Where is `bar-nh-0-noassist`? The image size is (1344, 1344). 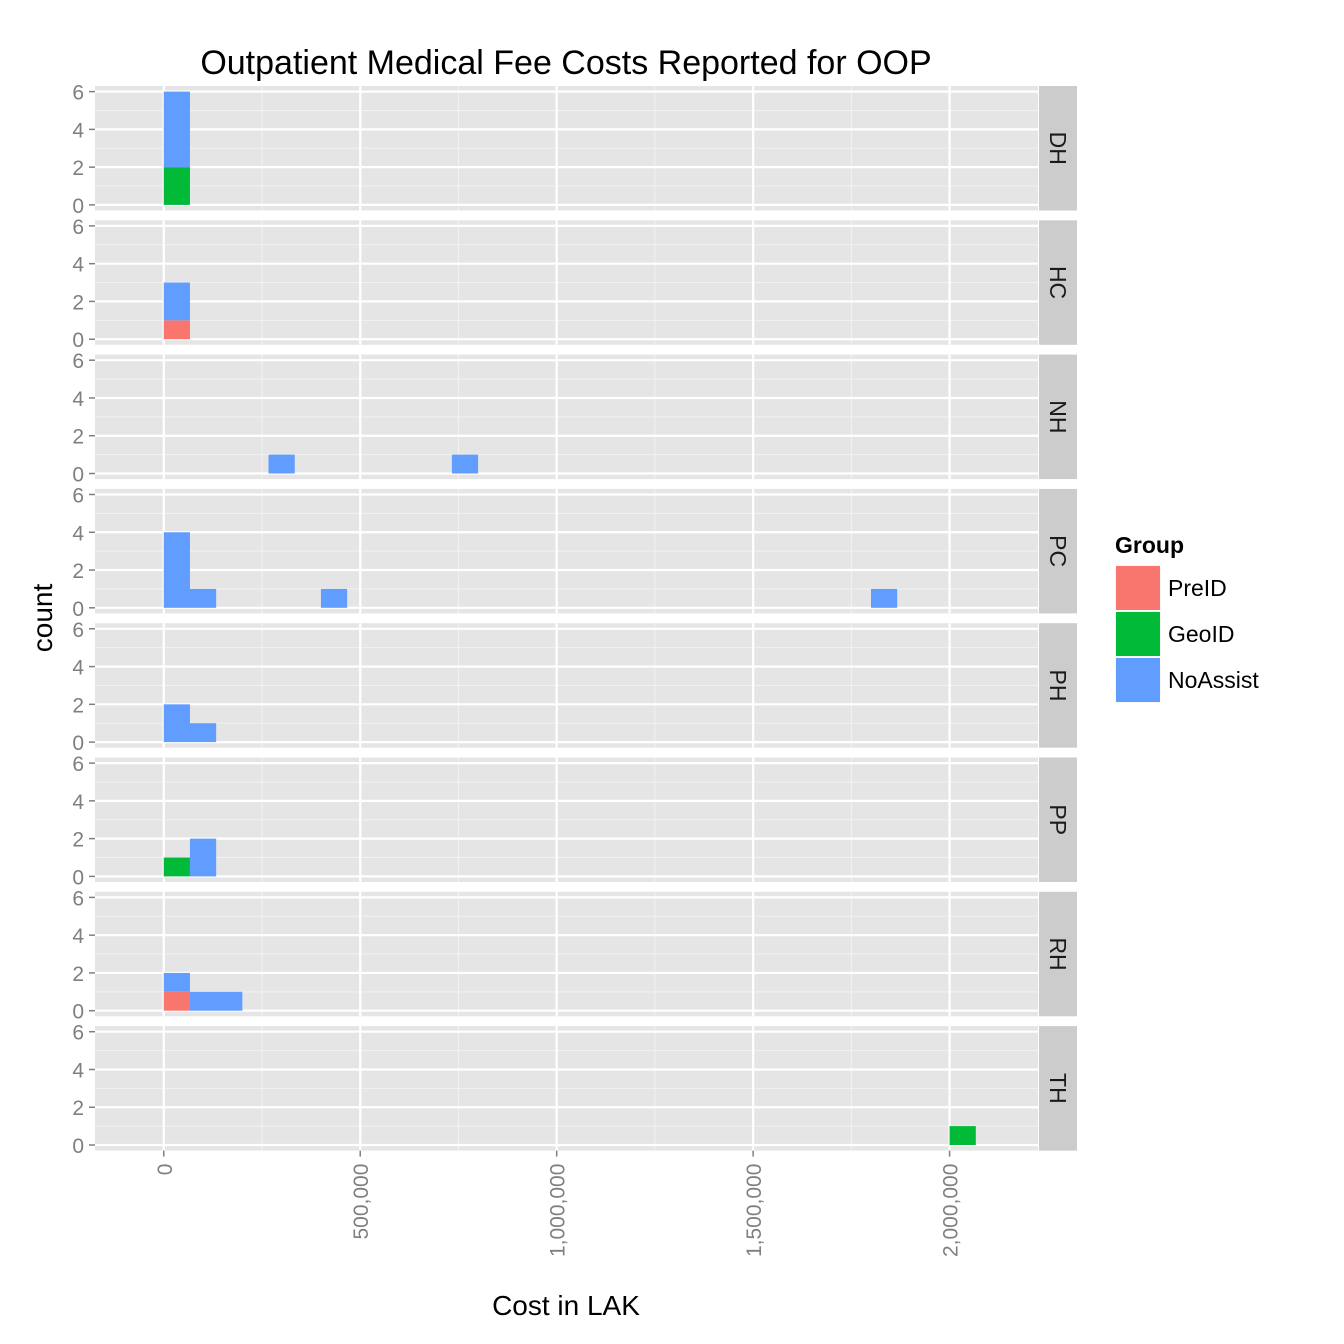 bar-nh-0-noassist is located at coordinates (281, 464).